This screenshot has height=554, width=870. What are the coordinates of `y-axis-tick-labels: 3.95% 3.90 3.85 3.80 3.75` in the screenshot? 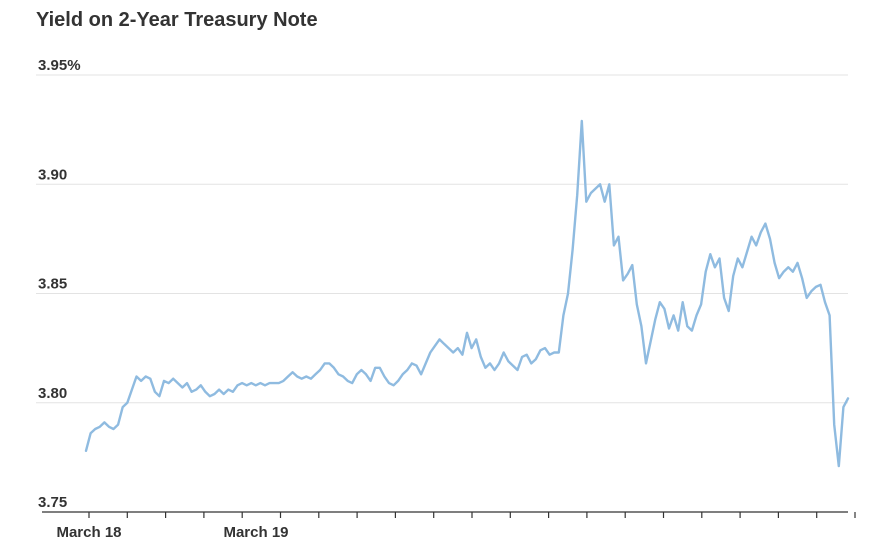 It's located at (59, 284).